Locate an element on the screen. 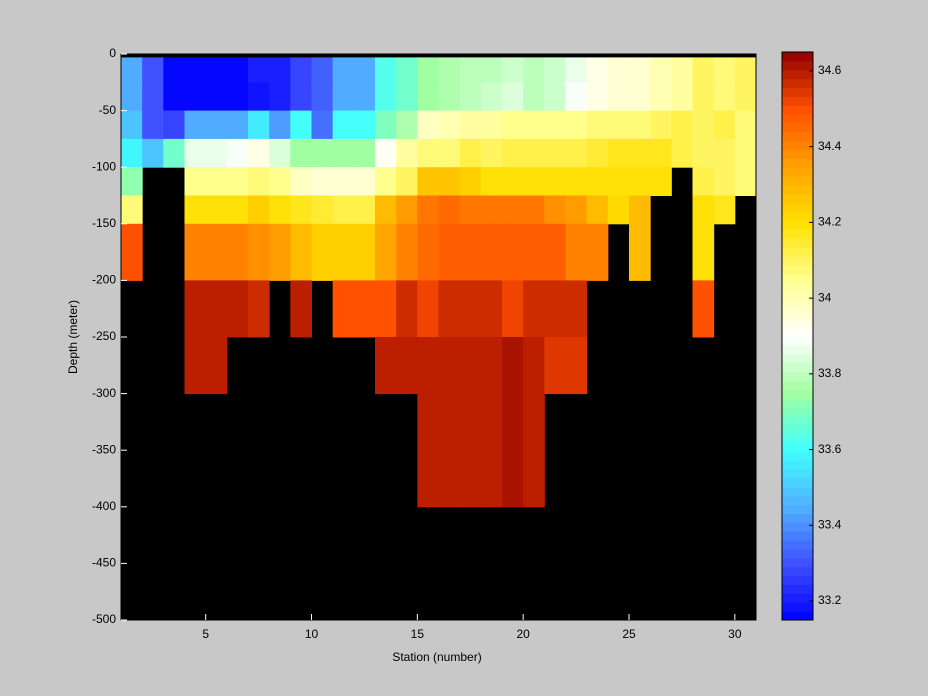 Image resolution: width=928 pixels, height=696 pixels. y-tick-label: -100 is located at coordinates (104, 166).